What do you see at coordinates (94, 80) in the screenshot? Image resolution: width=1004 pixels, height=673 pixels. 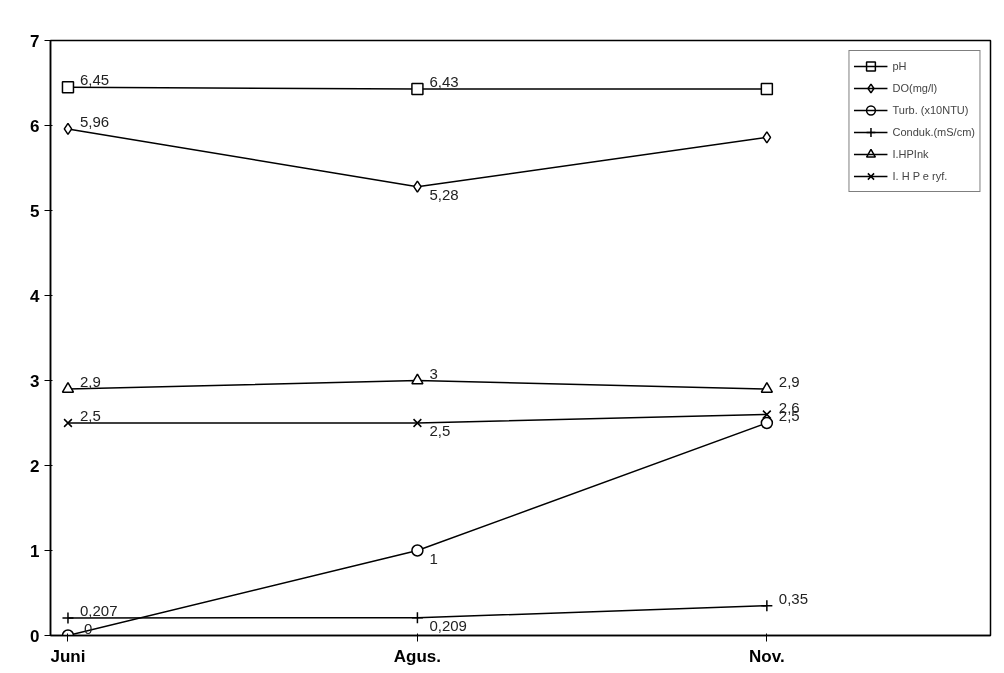 I see `data-label: 6,45` at bounding box center [94, 80].